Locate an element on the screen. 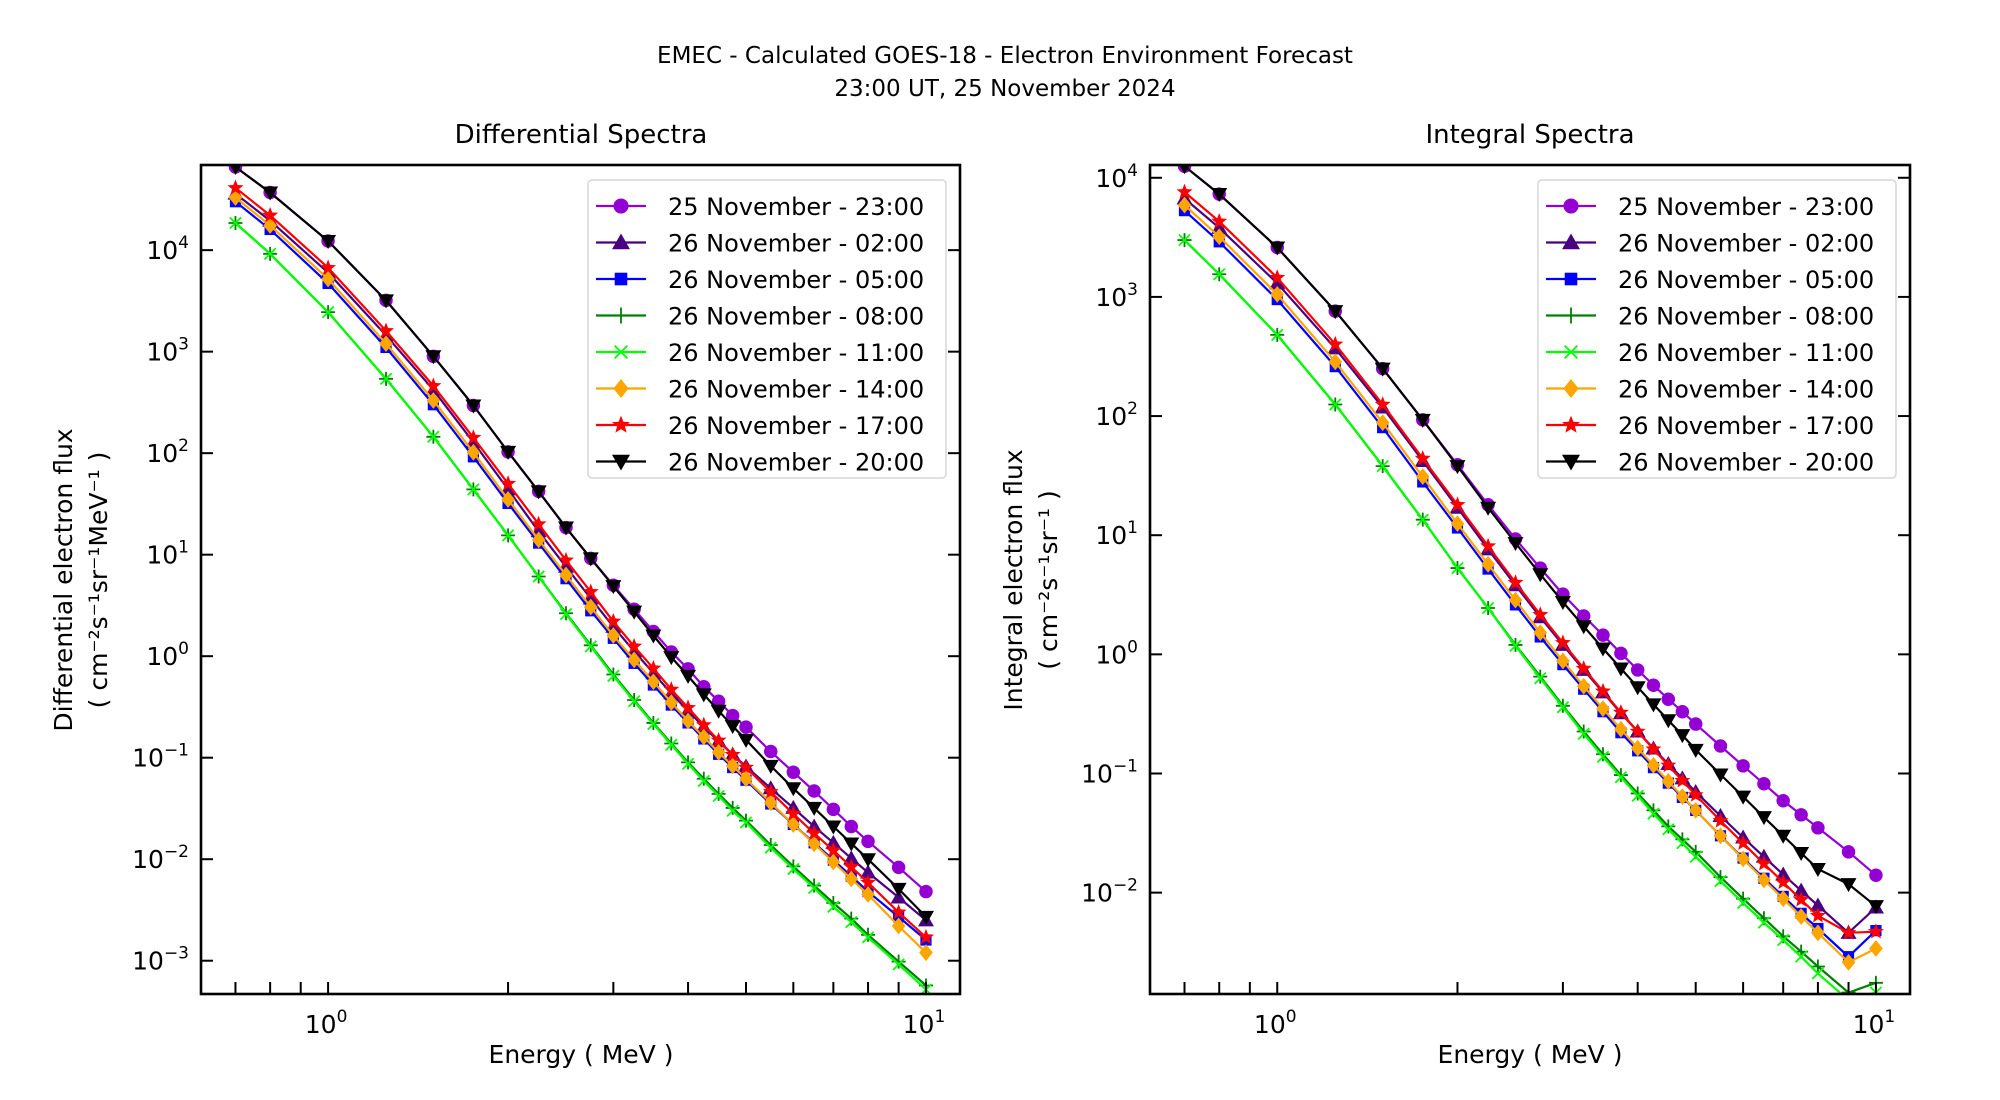 The width and height of the screenshot is (2000, 1100). integral-legend-label: 26 November - 11:00 is located at coordinates (1746, 353).